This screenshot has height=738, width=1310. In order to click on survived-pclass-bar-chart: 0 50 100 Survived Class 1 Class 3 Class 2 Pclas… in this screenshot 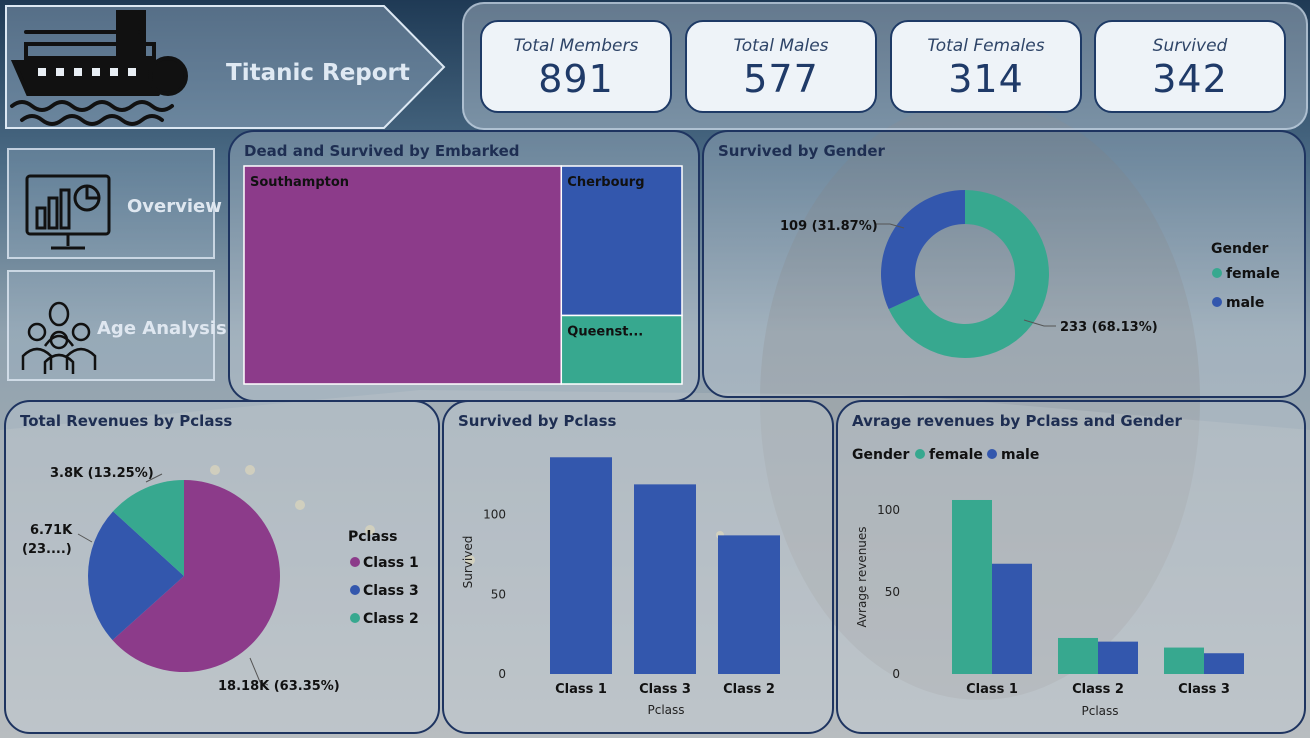, I will do `click(639, 567)`.